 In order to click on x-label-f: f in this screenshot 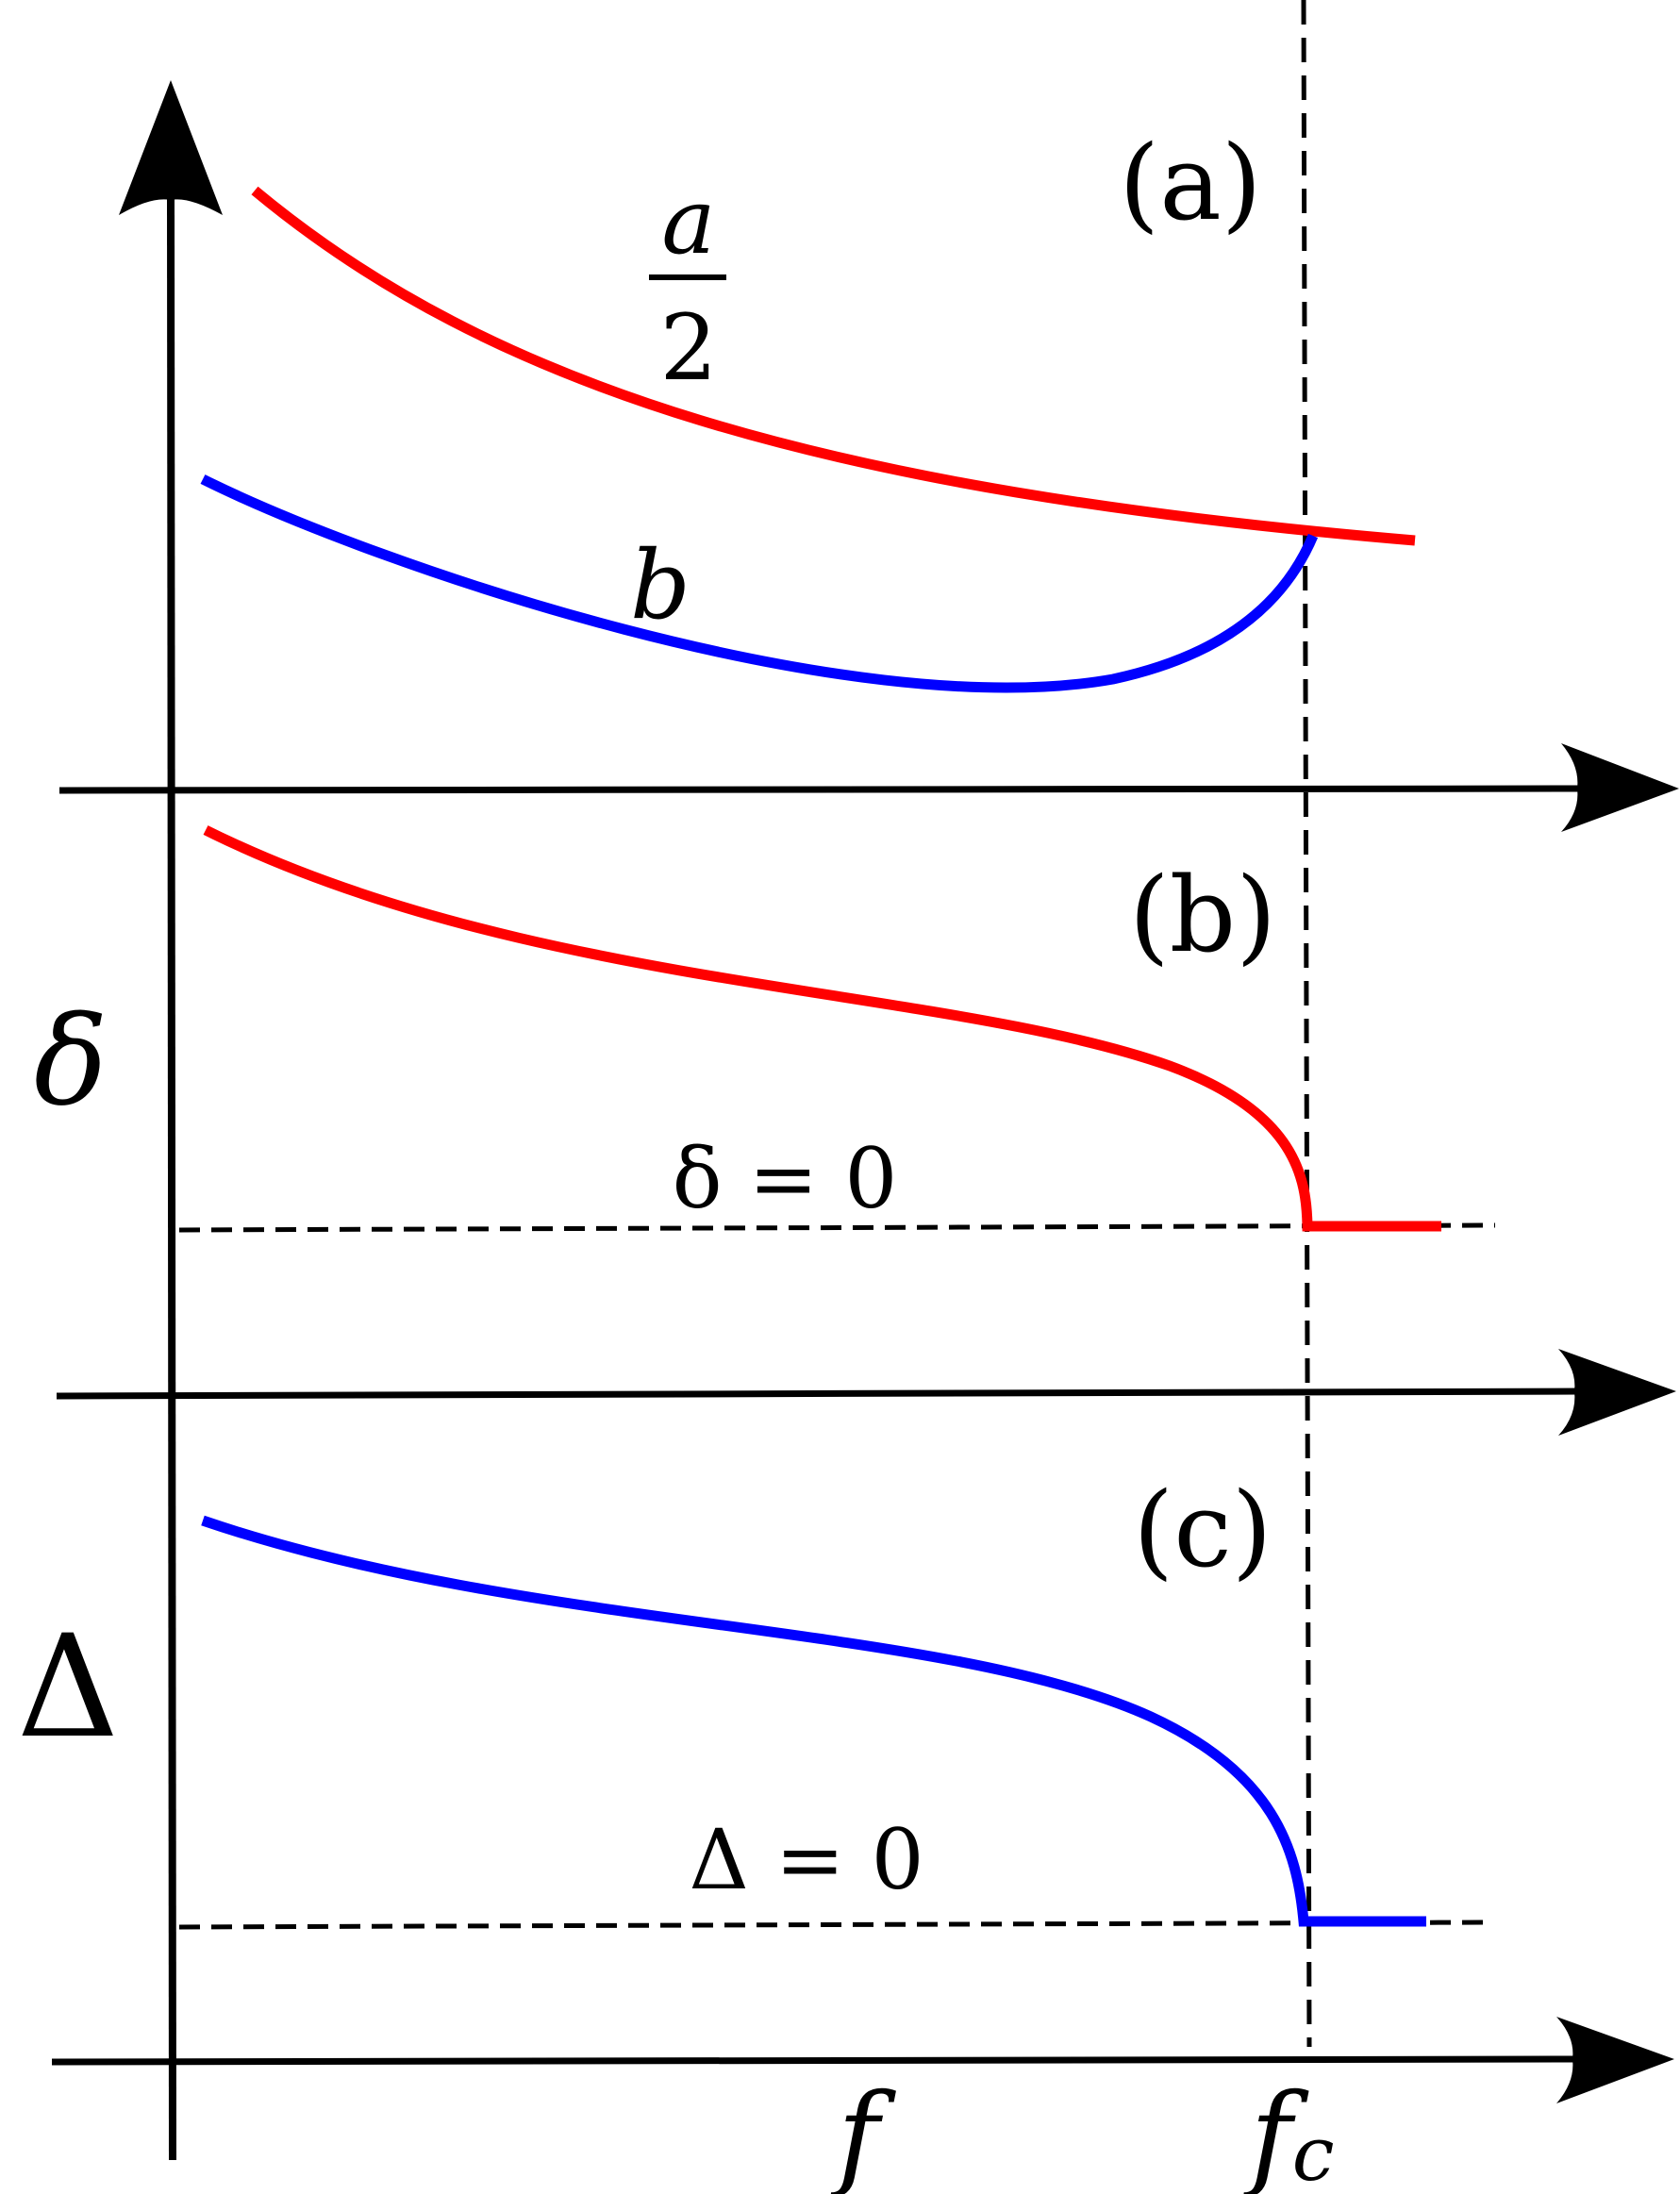, I will do `click(863, 2132)`.